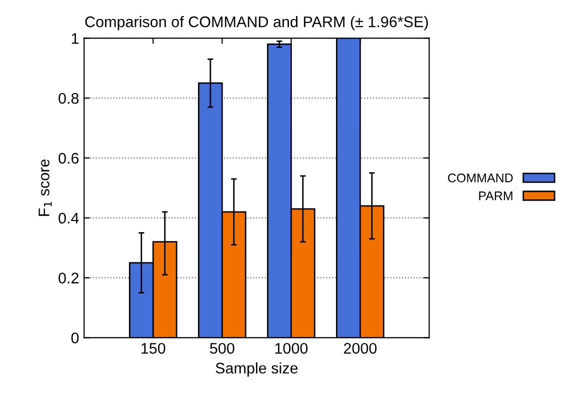 This screenshot has height=402, width=580. Describe the element at coordinates (480, 177) in the screenshot. I see `legend-label: COMMAND` at that location.